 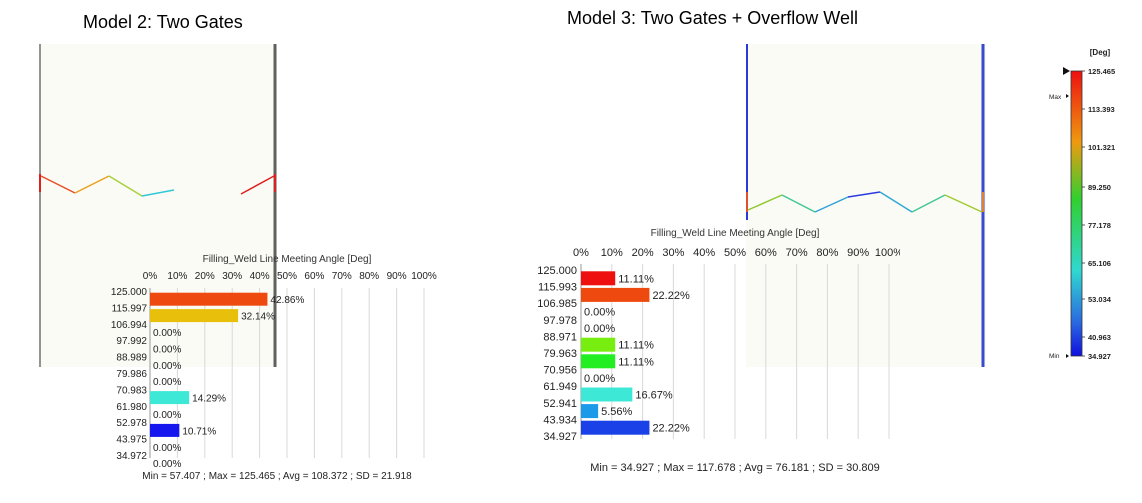 What do you see at coordinates (1101, 147) in the screenshot?
I see `legend-tick-label: 101.321` at bounding box center [1101, 147].